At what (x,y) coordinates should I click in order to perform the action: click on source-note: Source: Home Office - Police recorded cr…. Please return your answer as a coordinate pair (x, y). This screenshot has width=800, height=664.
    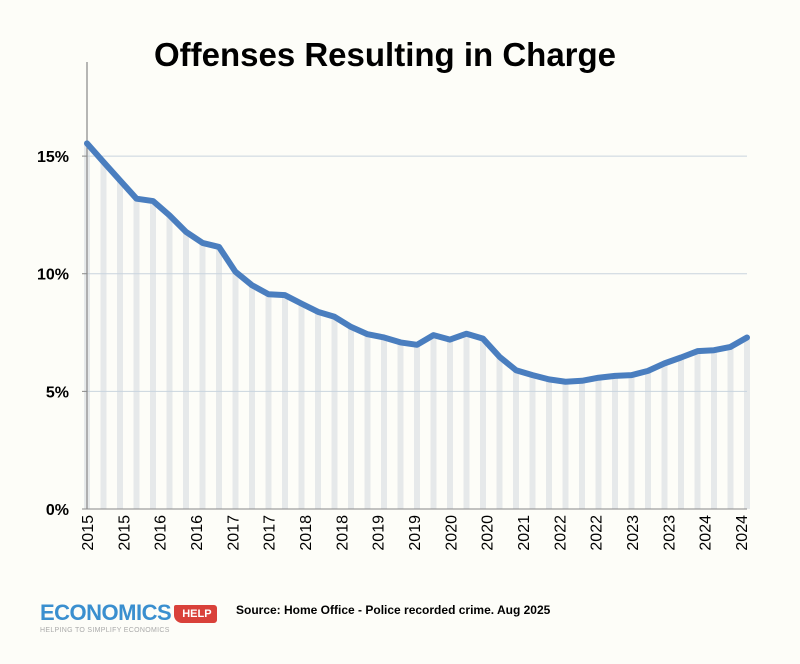
    Looking at the image, I should click on (393, 610).